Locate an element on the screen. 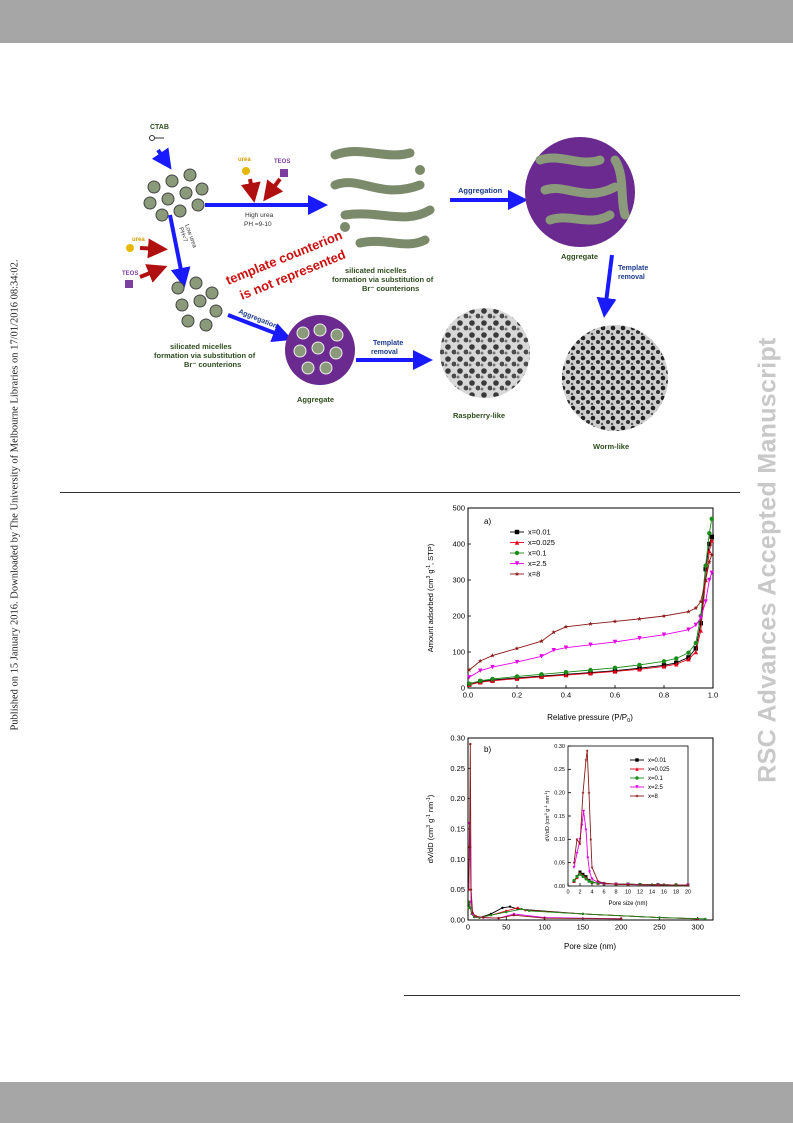 The image size is (793, 1123). template-removal-right-arrow is located at coordinates (606, 286).